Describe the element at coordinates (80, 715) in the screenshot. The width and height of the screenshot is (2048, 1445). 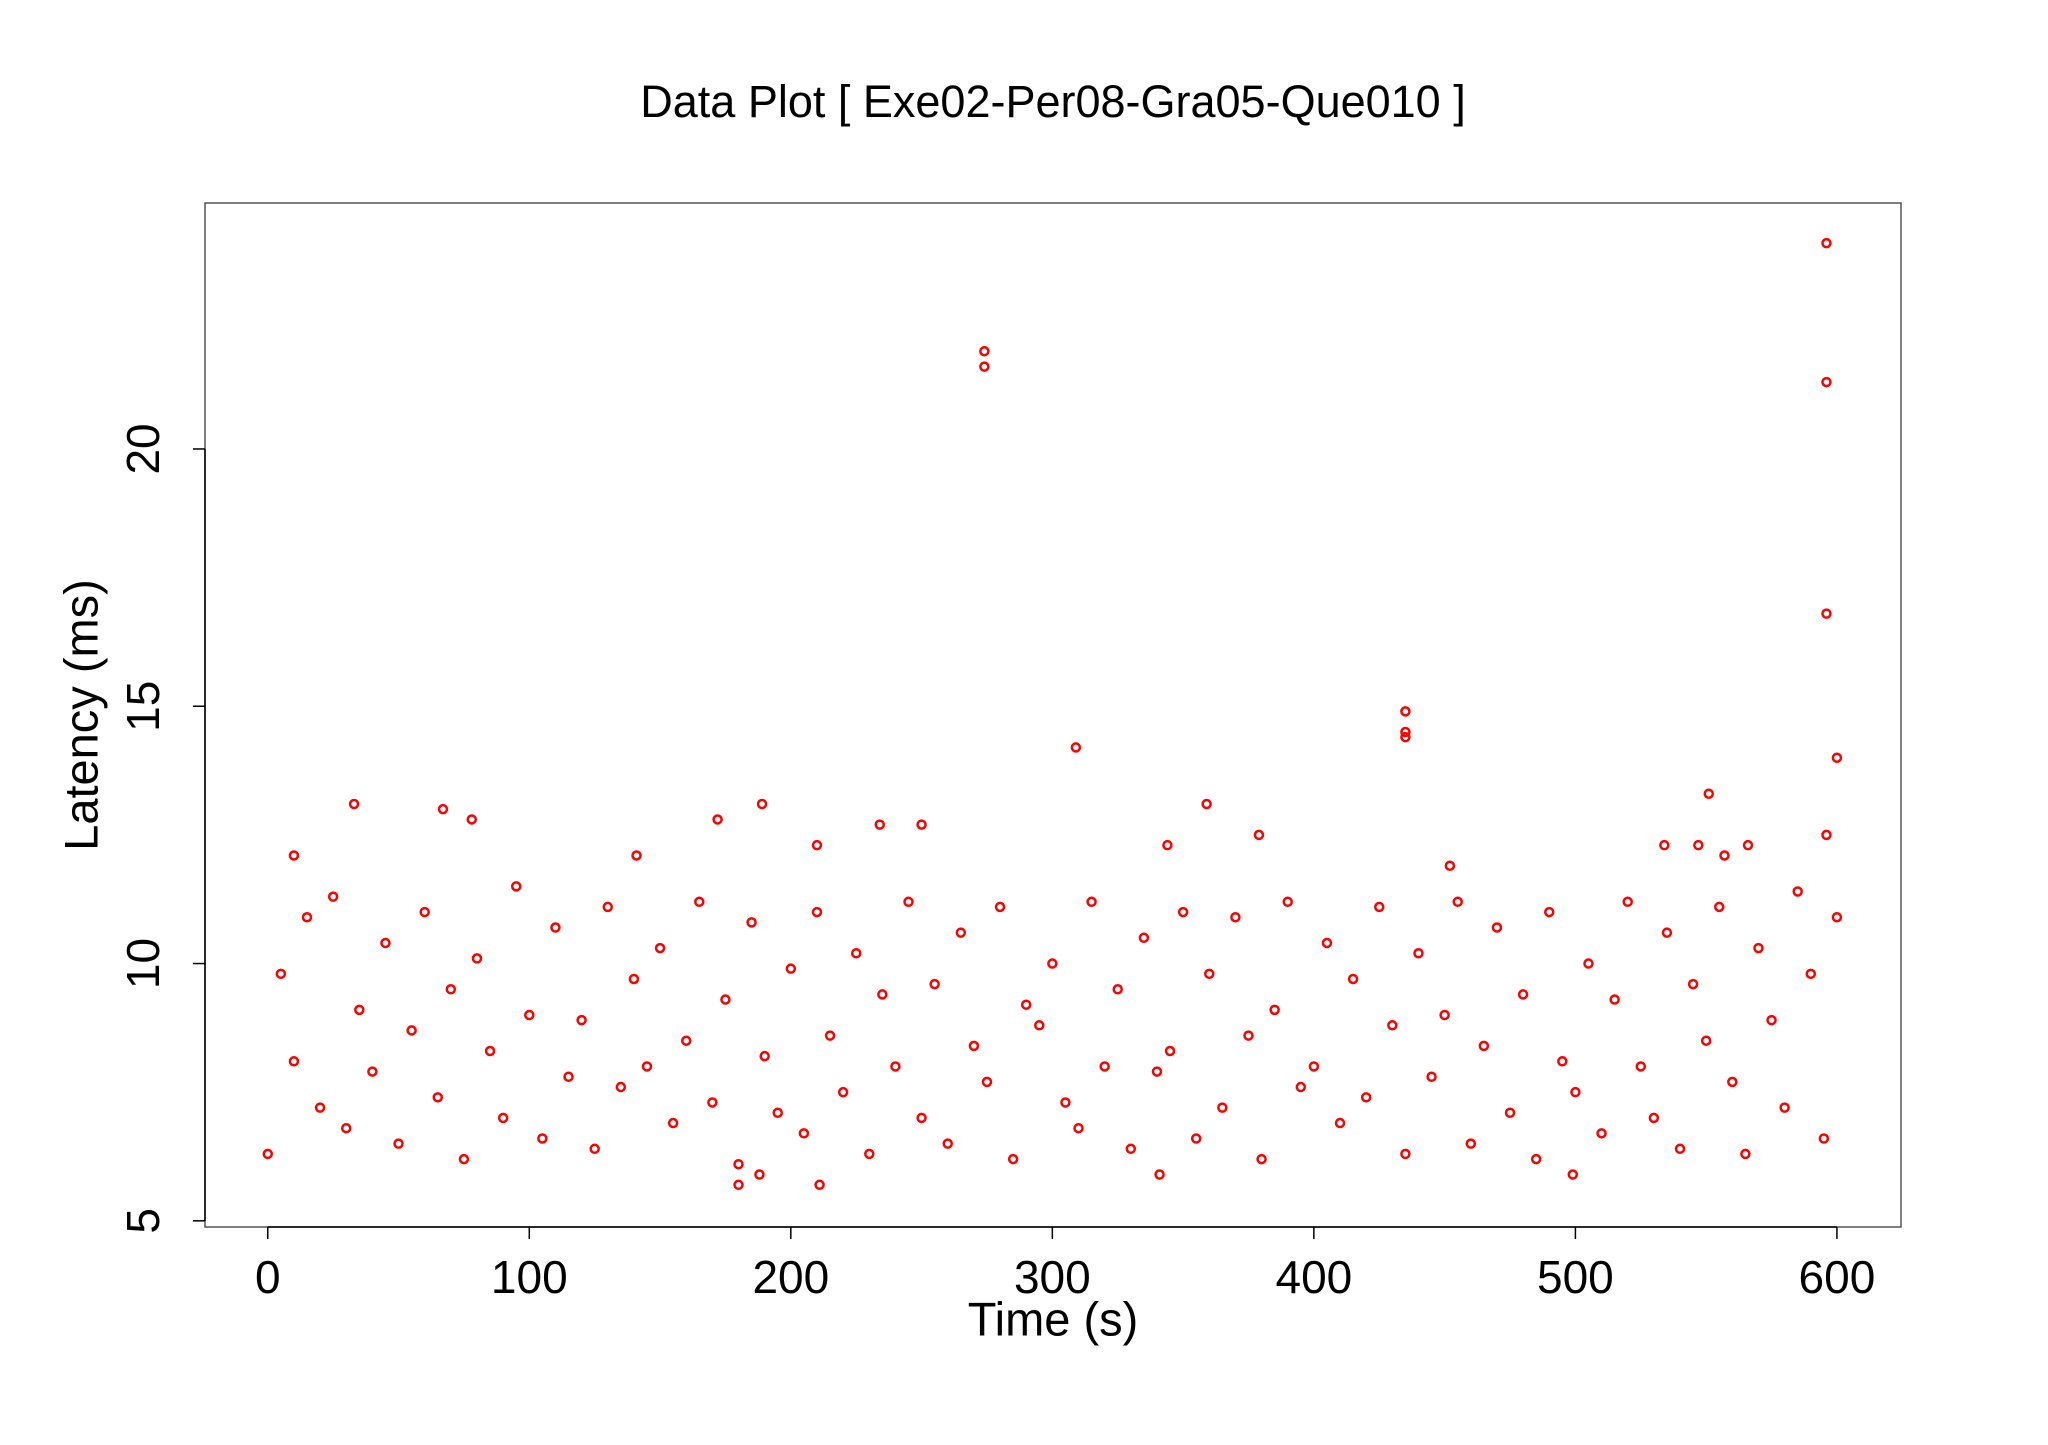
I see `y-axis-label: Latency (ms)` at that location.